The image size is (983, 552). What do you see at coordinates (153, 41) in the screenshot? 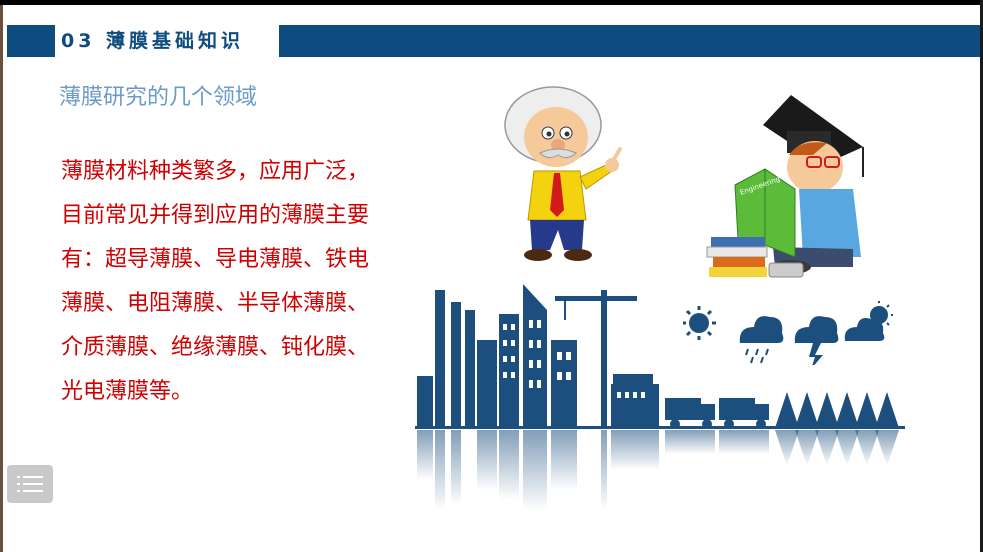
I see `header-title: 03 薄膜基础知识` at bounding box center [153, 41].